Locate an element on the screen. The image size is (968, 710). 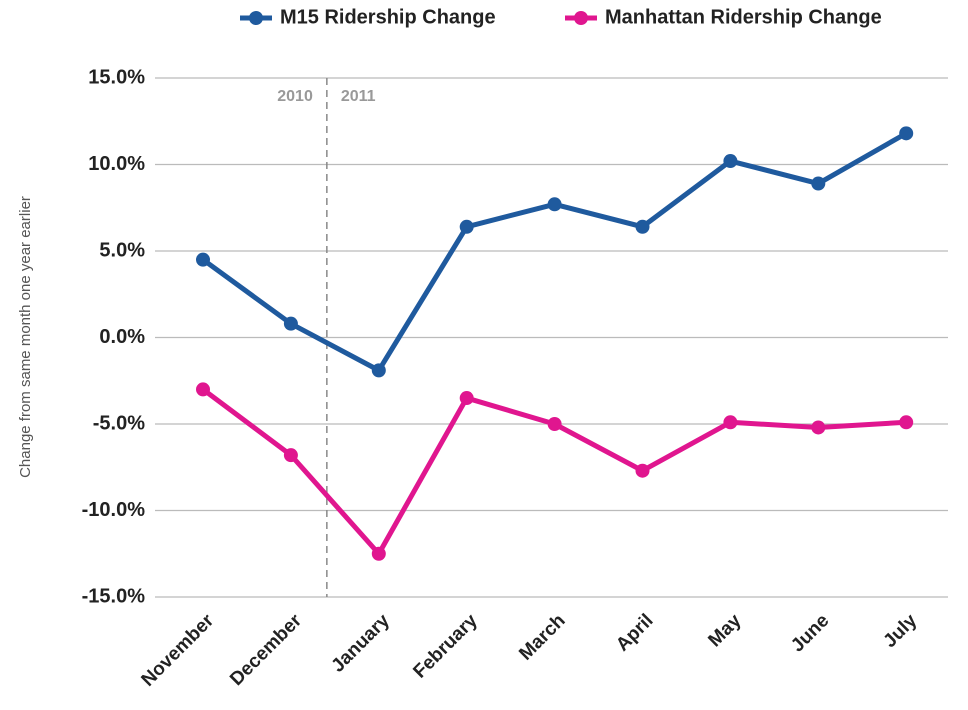
x-tick-label: December is located at coordinates (266, 650).